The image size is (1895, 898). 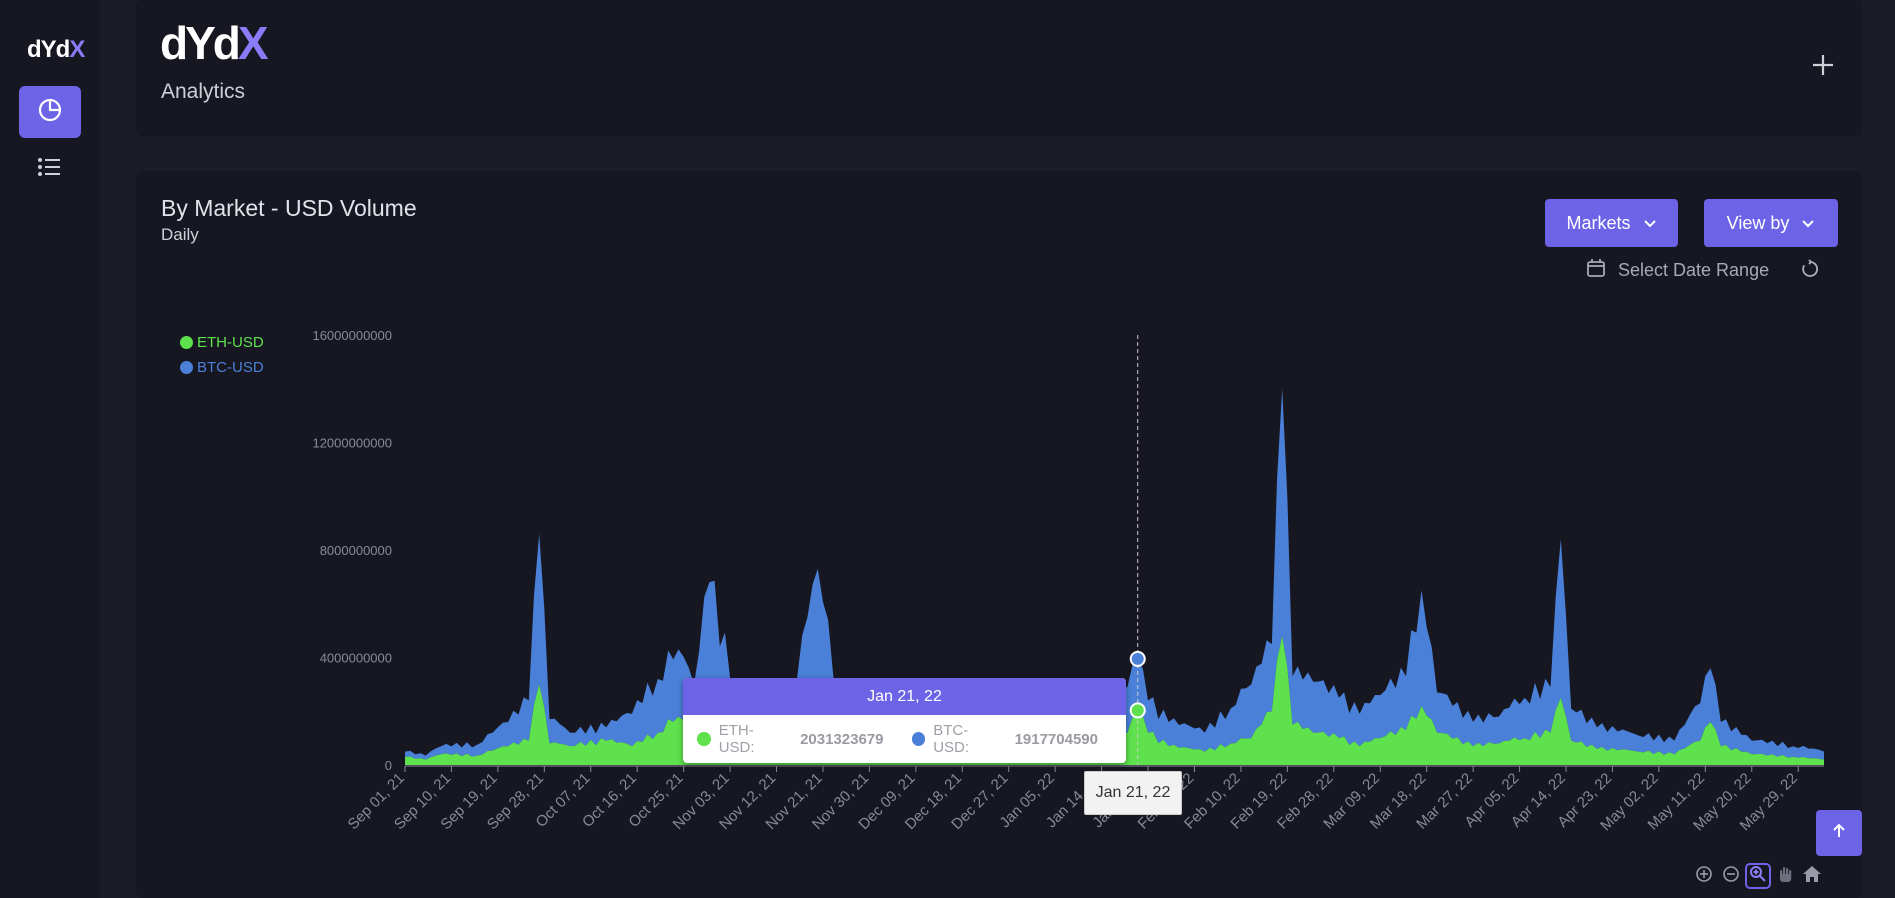 What do you see at coordinates (1758, 222) in the screenshot?
I see `view-by-button-label: View by` at bounding box center [1758, 222].